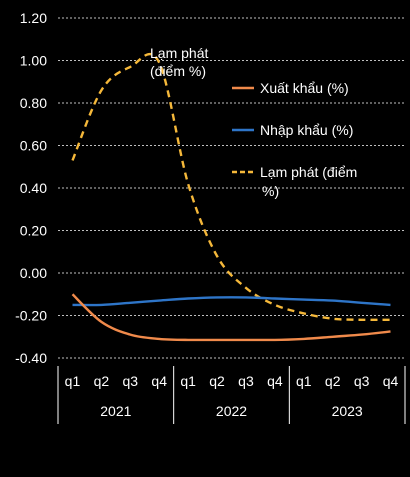 This screenshot has width=410, height=477. What do you see at coordinates (33, 188) in the screenshot?
I see `y-tick-label: 0.40` at bounding box center [33, 188].